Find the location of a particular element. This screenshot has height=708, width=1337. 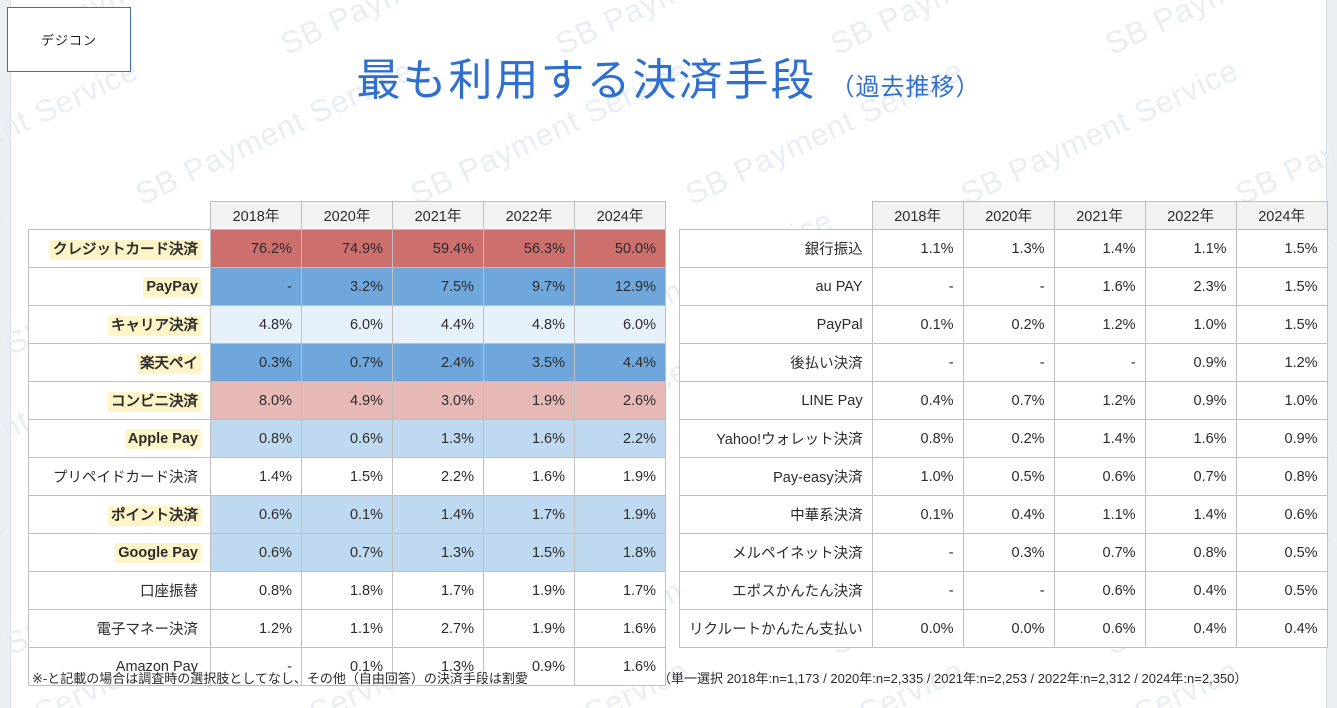

left-data-cell: 8.0% is located at coordinates (256, 400).